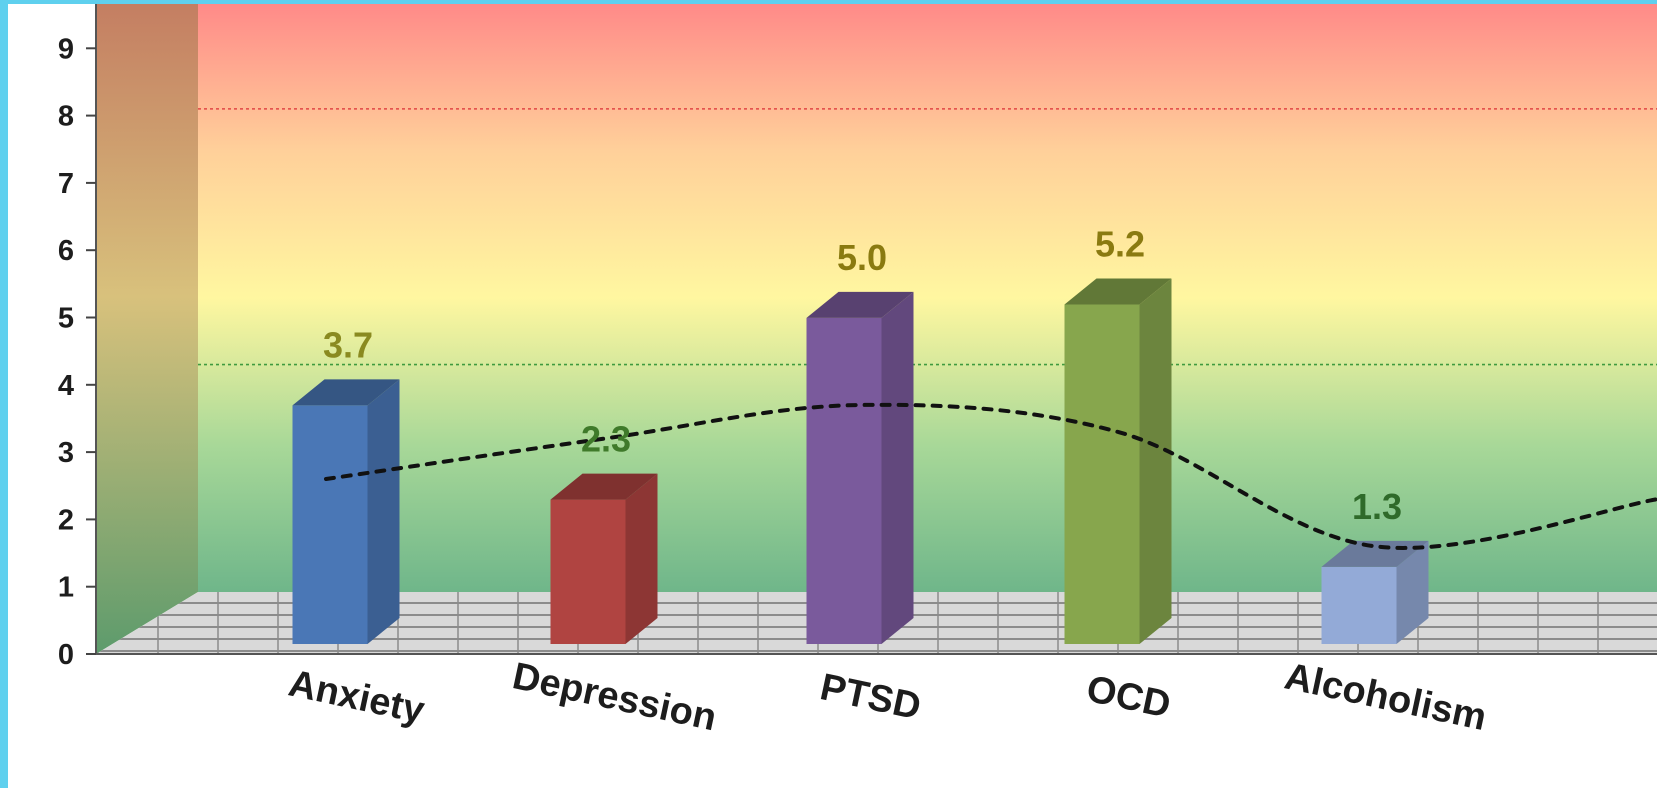 This screenshot has height=788, width=1657. I want to click on value-label-ptsd: 5.0, so click(862, 257).